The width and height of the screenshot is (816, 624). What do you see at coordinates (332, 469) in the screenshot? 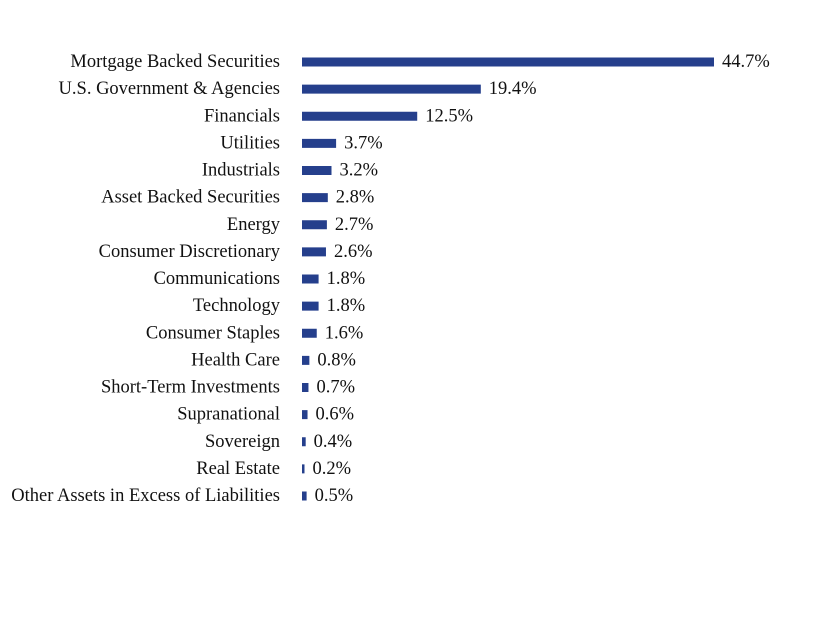
I see `value-label: 0.2%` at bounding box center [332, 469].